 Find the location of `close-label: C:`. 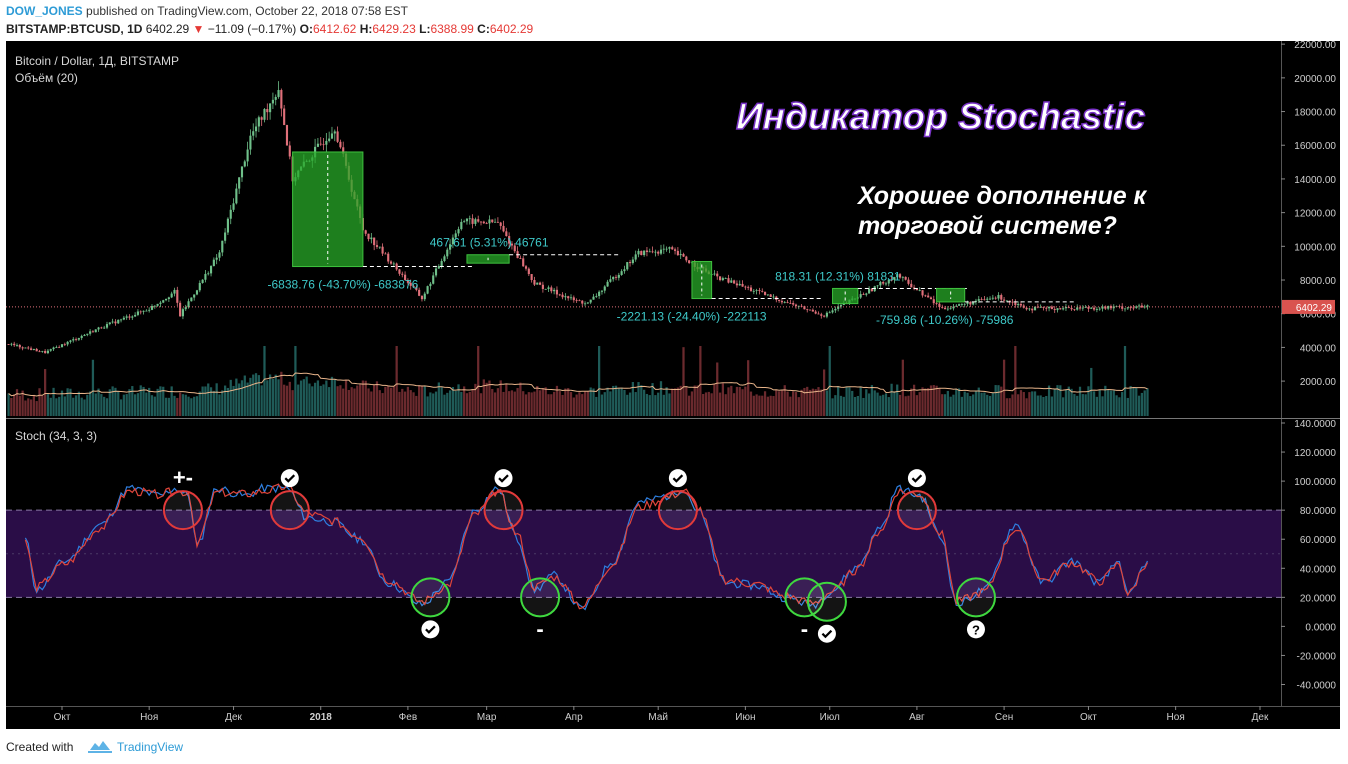

close-label: C: is located at coordinates (483, 29).